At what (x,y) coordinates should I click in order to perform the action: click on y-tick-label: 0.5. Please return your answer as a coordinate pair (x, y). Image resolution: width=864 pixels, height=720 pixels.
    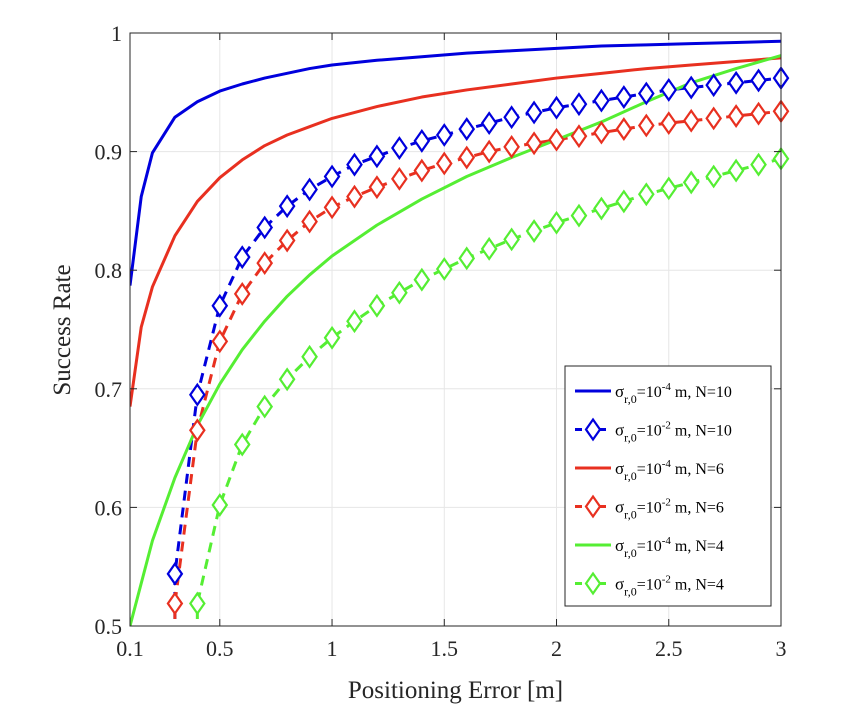
    Looking at the image, I should click on (109, 626).